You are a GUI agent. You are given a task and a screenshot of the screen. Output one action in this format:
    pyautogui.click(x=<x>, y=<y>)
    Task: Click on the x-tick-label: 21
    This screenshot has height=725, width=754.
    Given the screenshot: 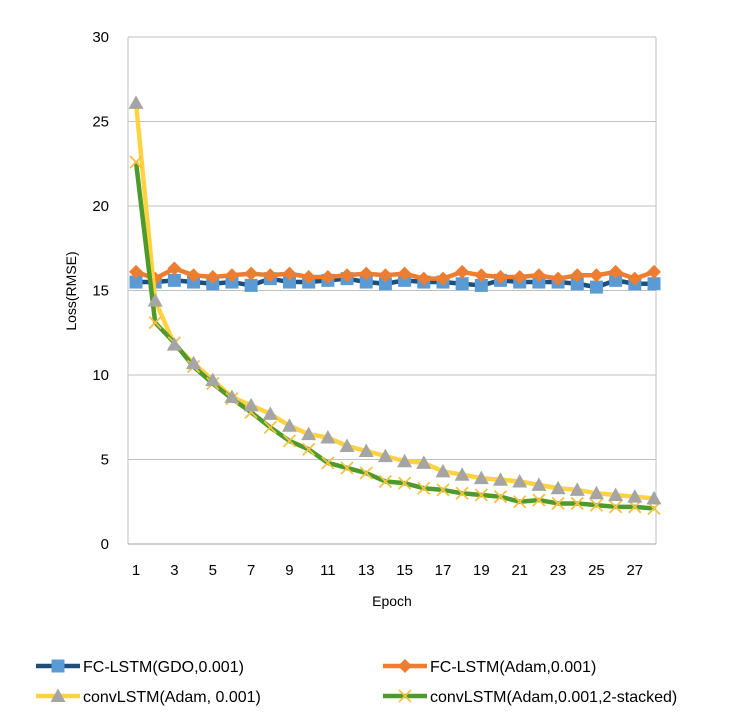 What is the action you would take?
    pyautogui.click(x=519, y=570)
    